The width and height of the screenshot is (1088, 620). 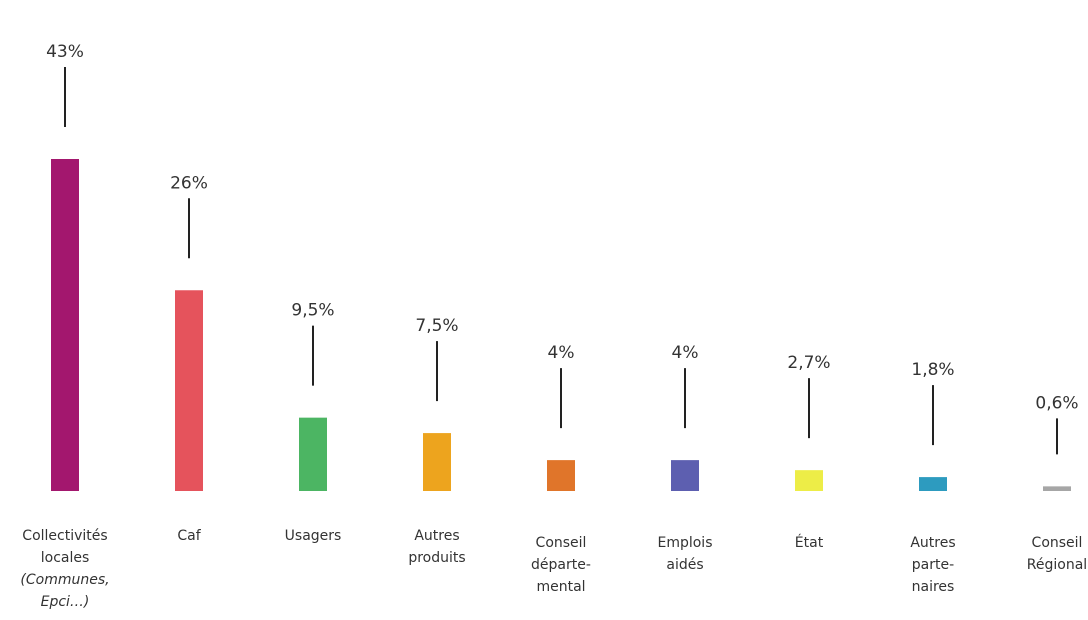 What do you see at coordinates (561, 565) in the screenshot?
I see `category-label-conseil-departe-mental: départe-` at bounding box center [561, 565].